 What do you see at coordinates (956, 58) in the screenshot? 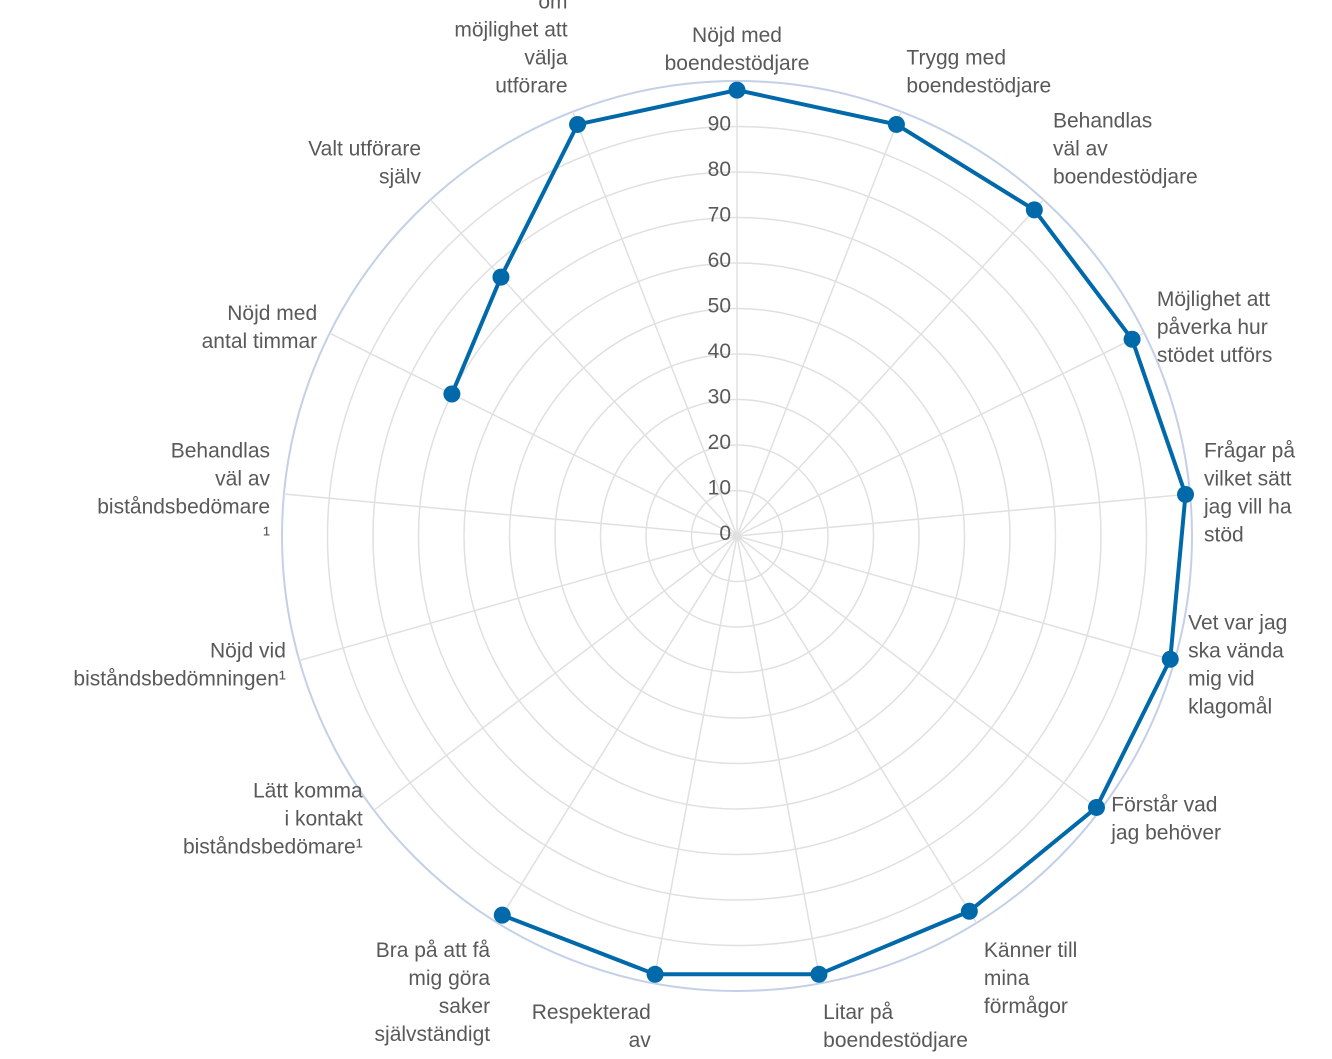
I see `category-label-line: Trygg med` at bounding box center [956, 58].